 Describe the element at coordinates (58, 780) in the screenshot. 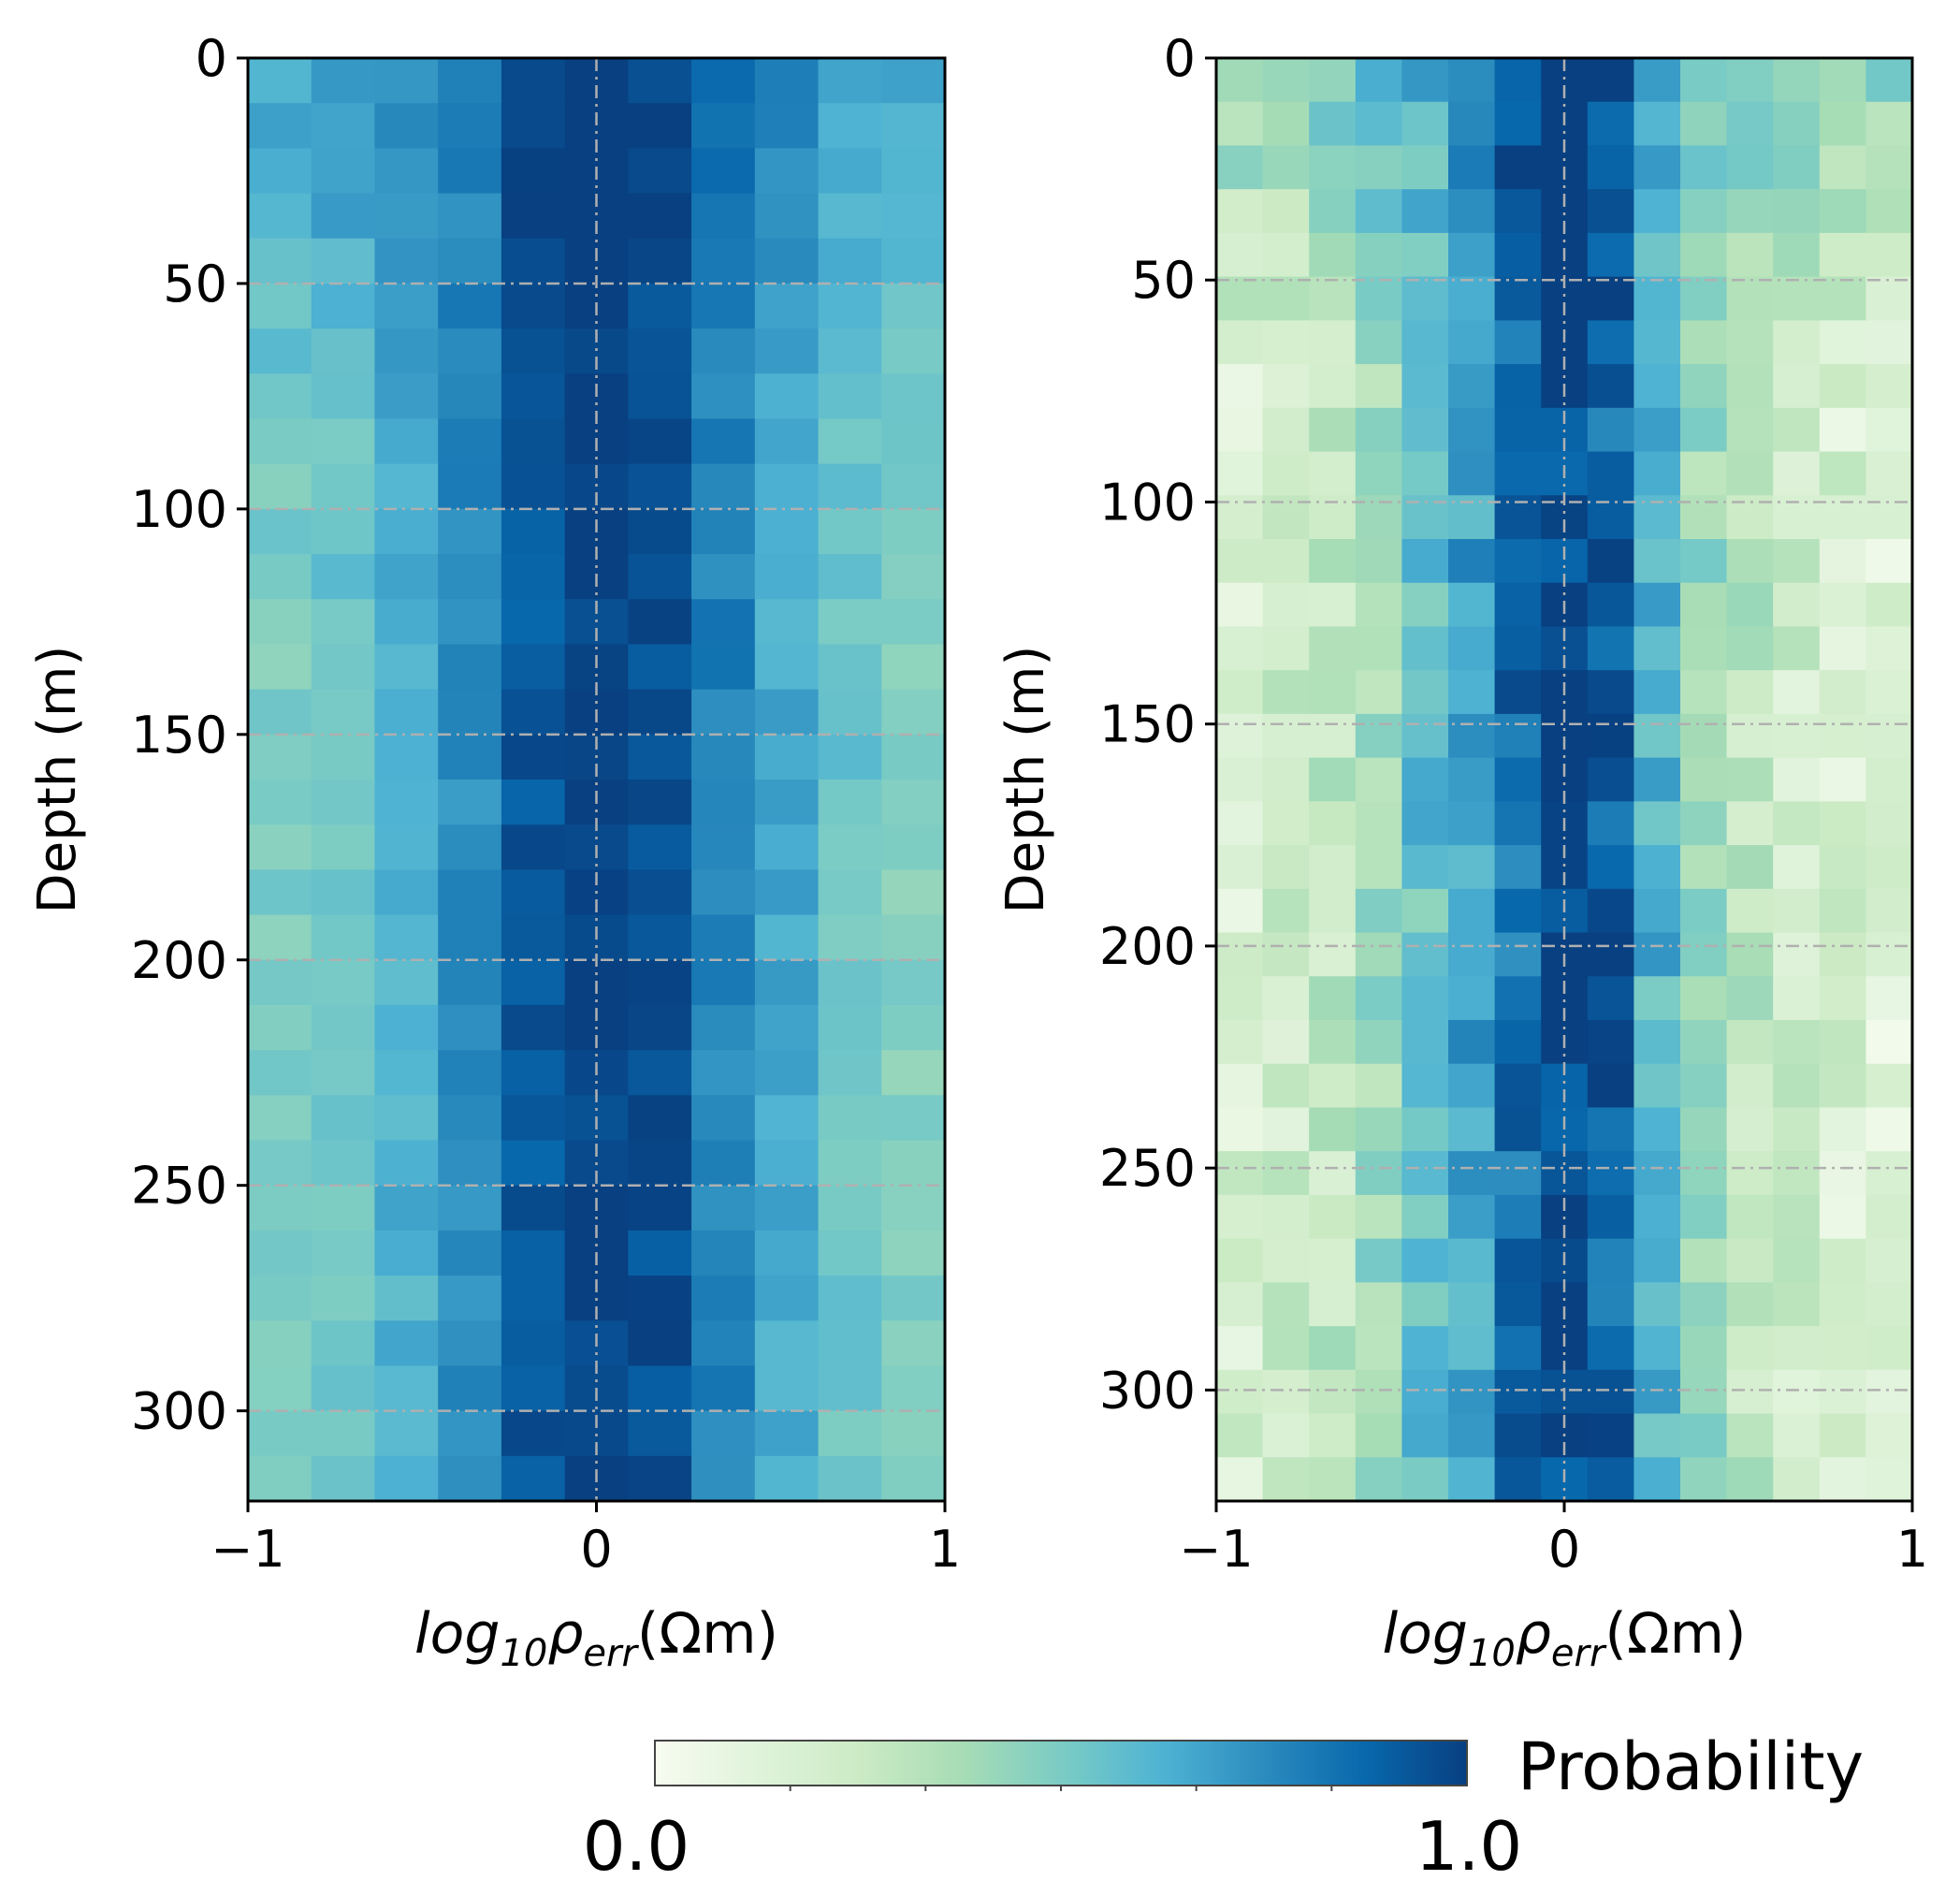

I see `left-y-axis-label: Depth (m)` at that location.